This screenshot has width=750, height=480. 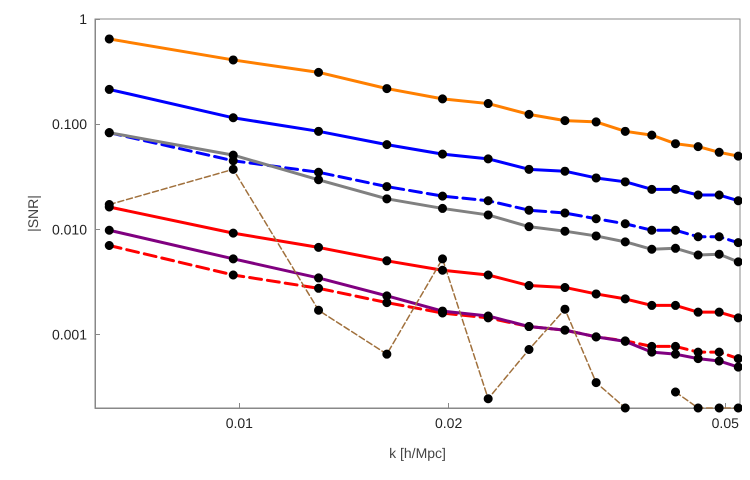 What do you see at coordinates (417, 453) in the screenshot?
I see `x-axis-title: k [h/Mpc]` at bounding box center [417, 453].